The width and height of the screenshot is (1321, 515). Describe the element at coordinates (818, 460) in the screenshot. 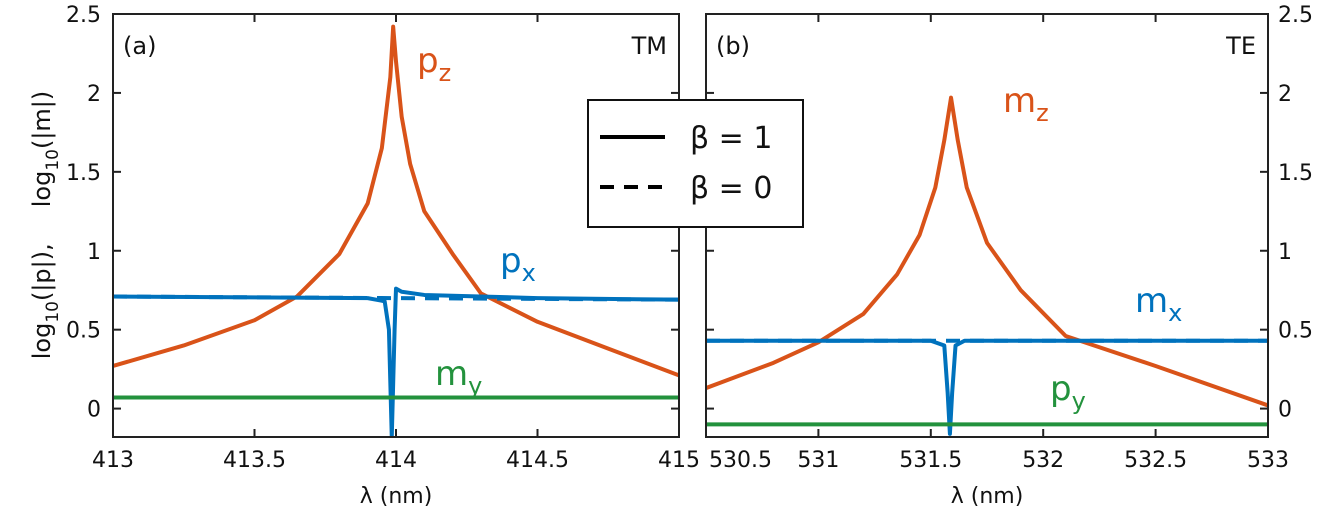

I see `x-tick-label: 531` at that location.